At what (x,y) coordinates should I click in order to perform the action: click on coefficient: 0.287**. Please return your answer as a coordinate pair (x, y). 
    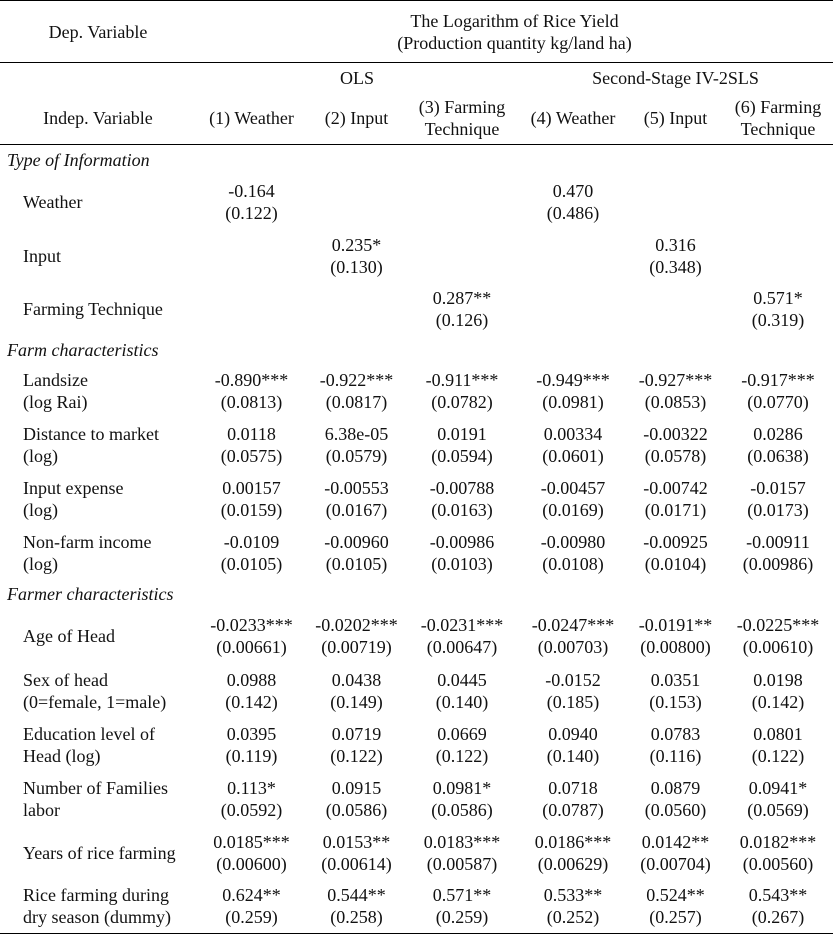
    Looking at the image, I should click on (462, 298).